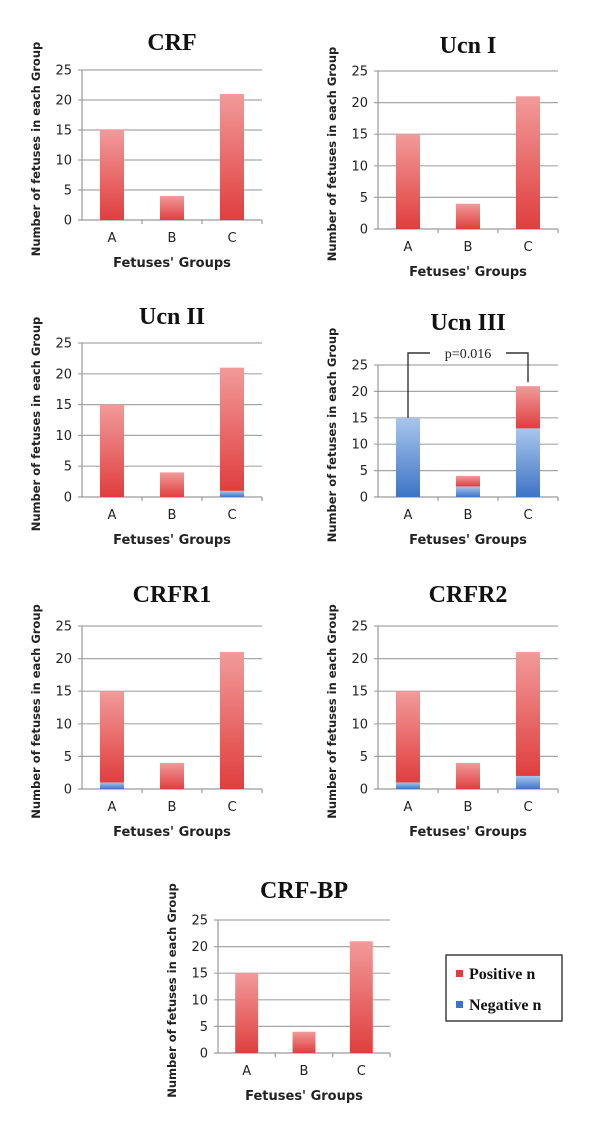 This screenshot has height=1125, width=600. I want to click on legend-swatch-positive, so click(459, 973).